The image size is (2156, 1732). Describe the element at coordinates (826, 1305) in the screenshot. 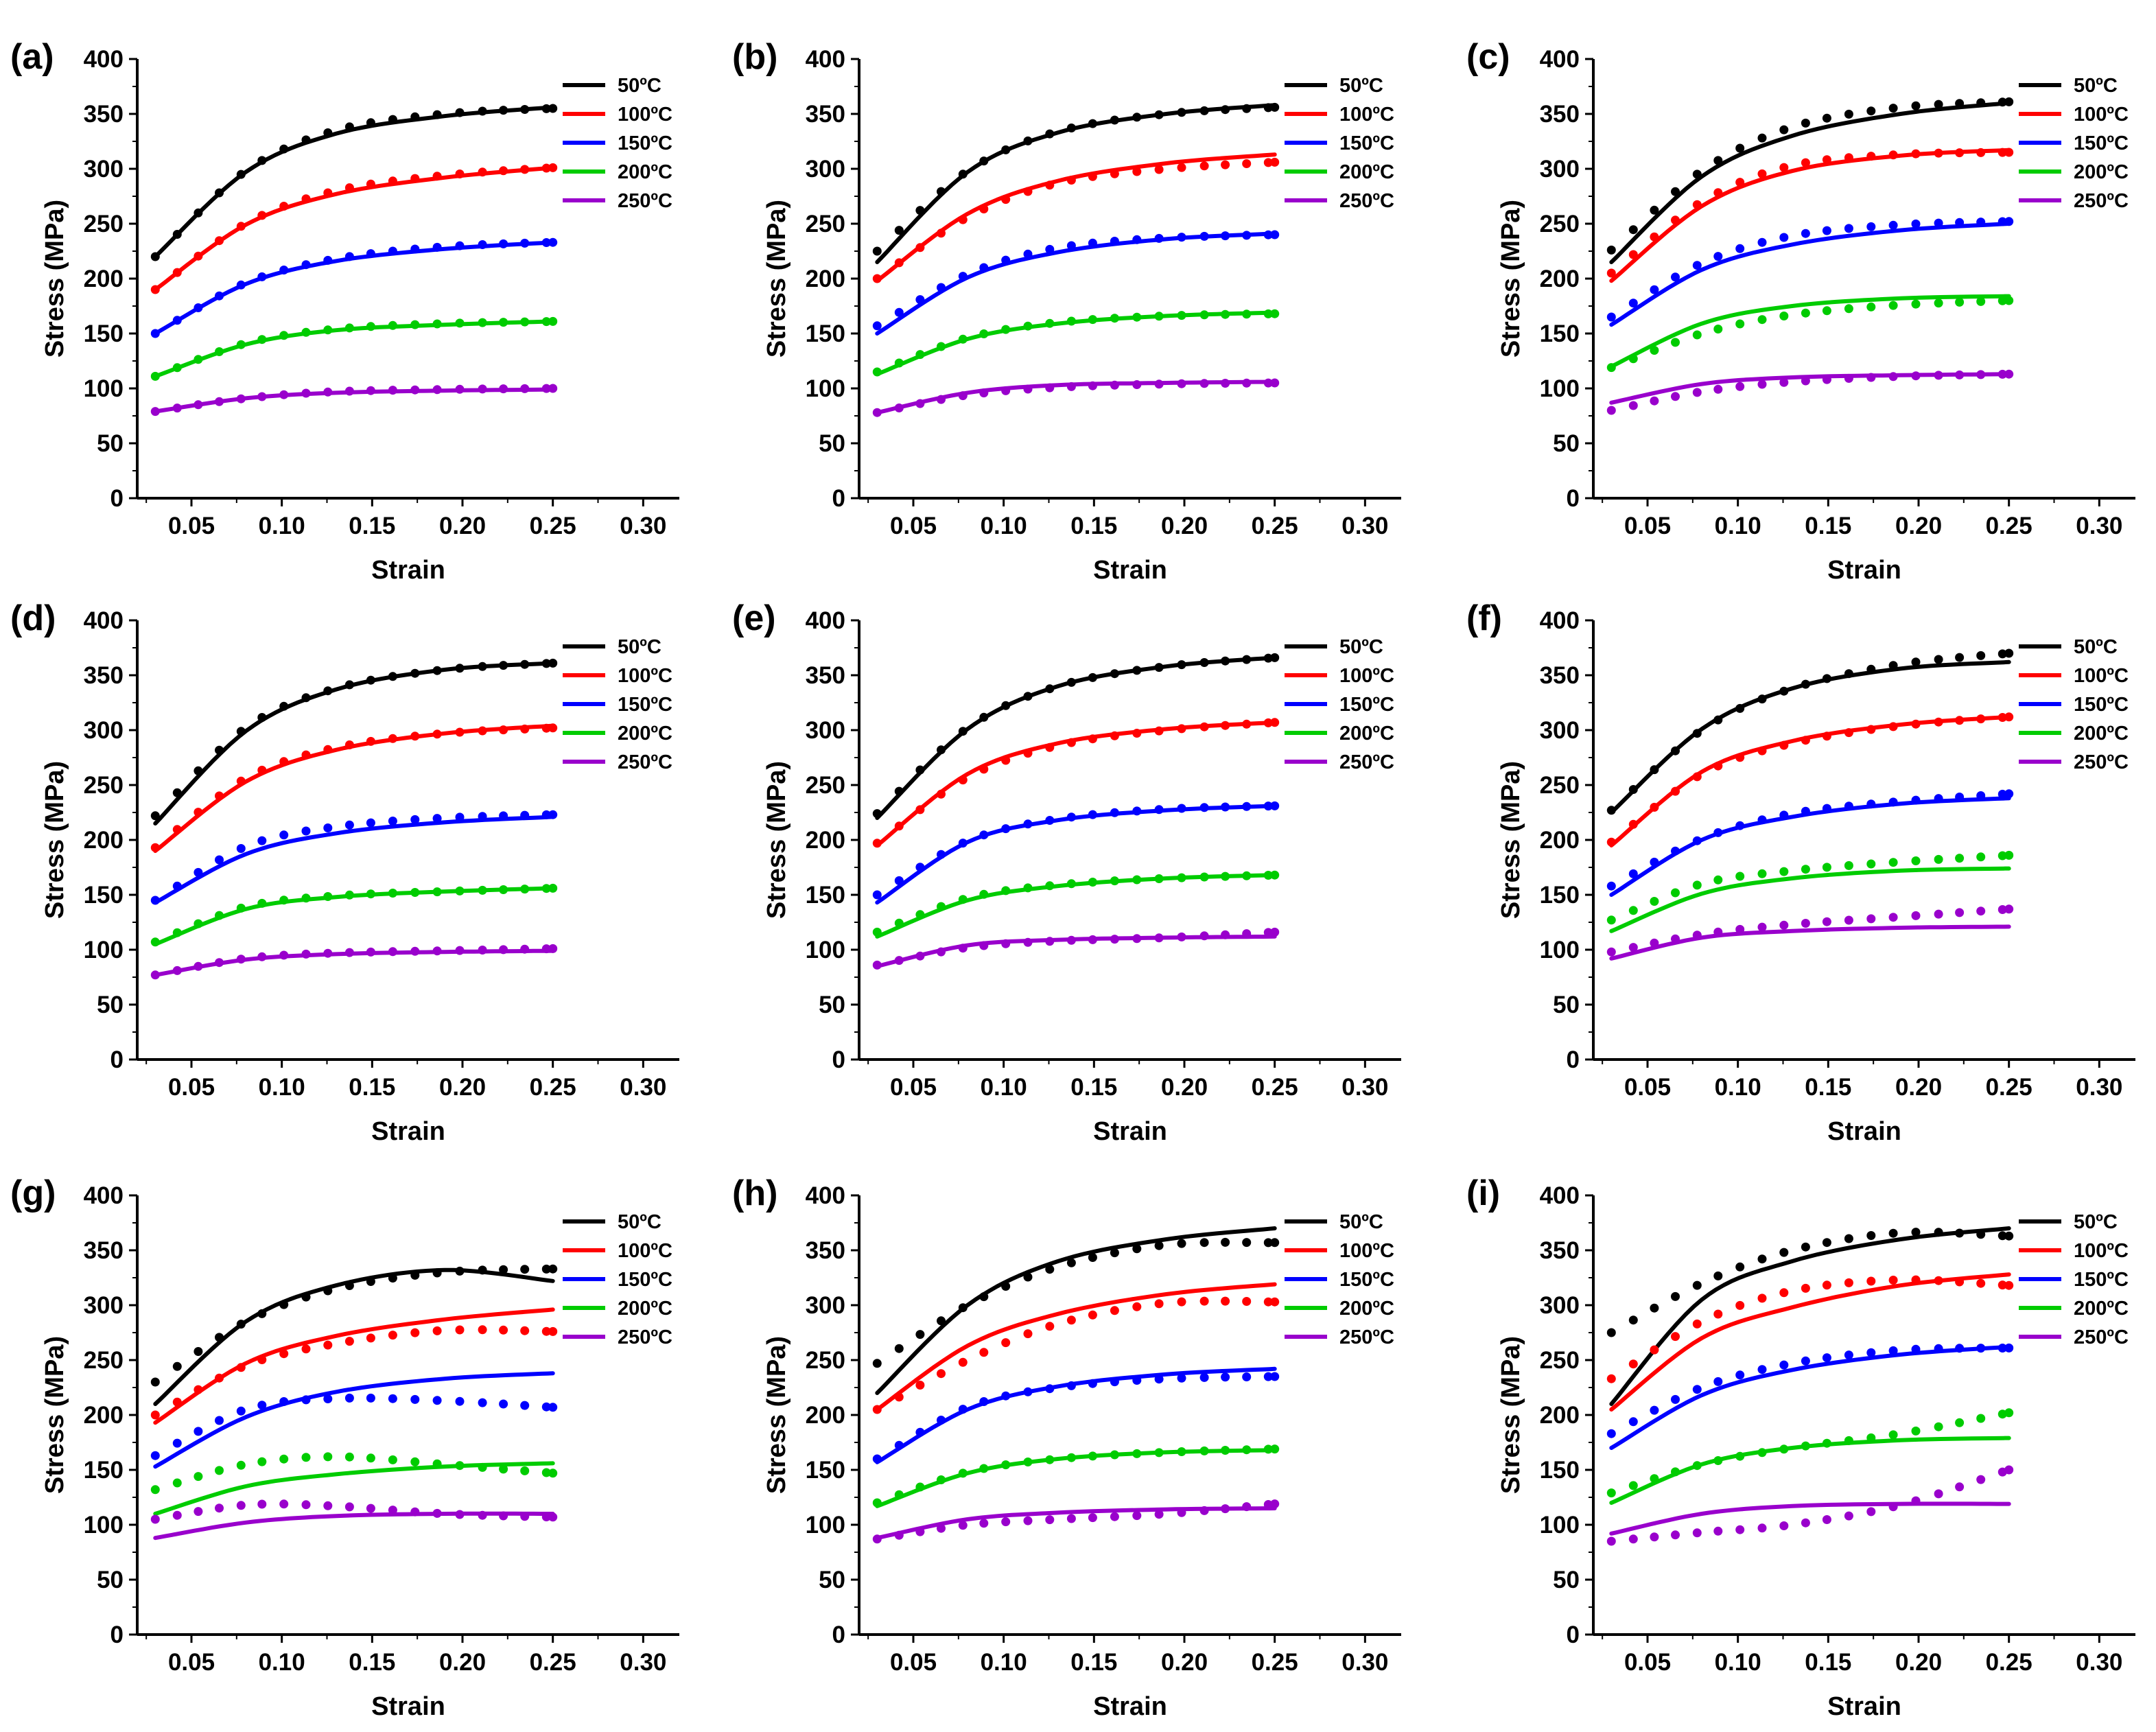

I see `y-tick-label: 300` at that location.